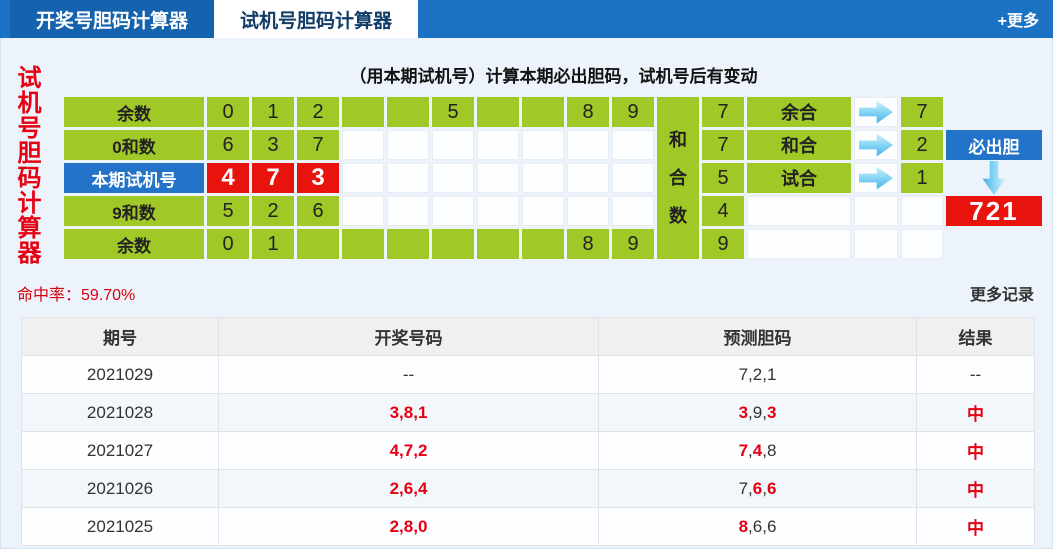 Image resolution: width=1053 pixels, height=549 pixels. I want to click on row-label: 余数, so click(134, 244).